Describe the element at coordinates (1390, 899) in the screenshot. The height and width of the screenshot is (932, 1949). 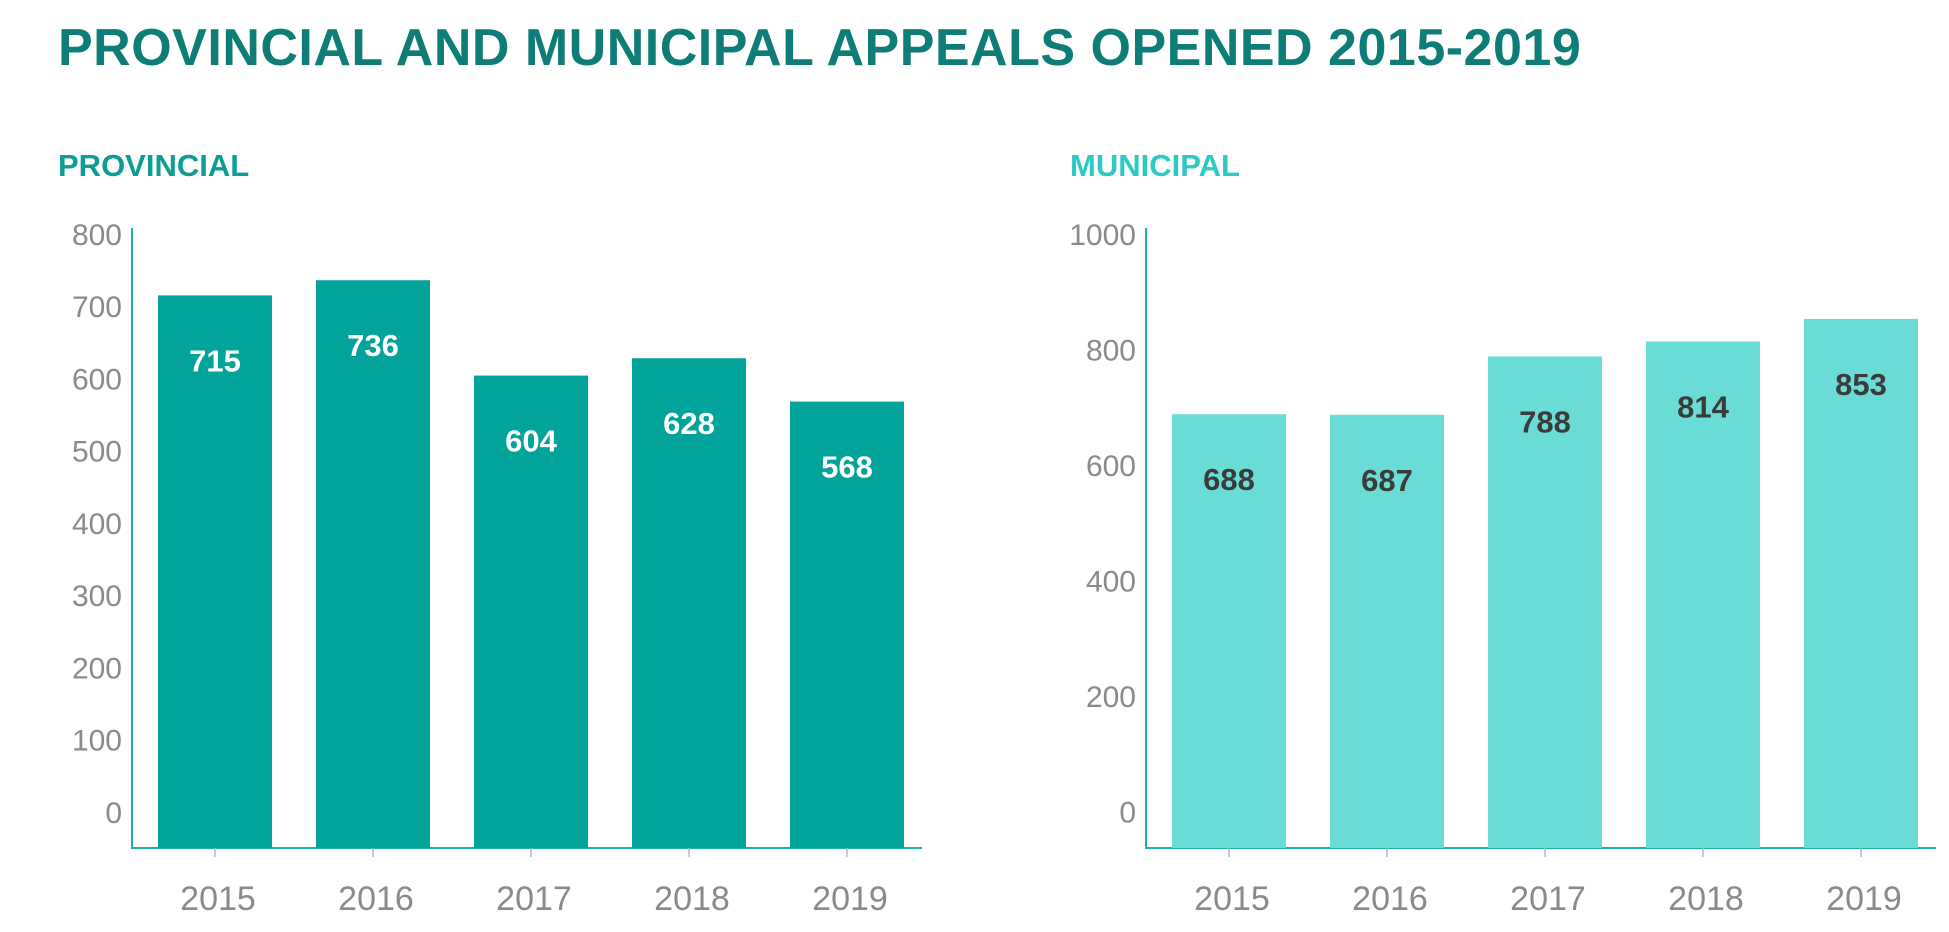
I see `municipal-x-tick-label: 2016` at that location.